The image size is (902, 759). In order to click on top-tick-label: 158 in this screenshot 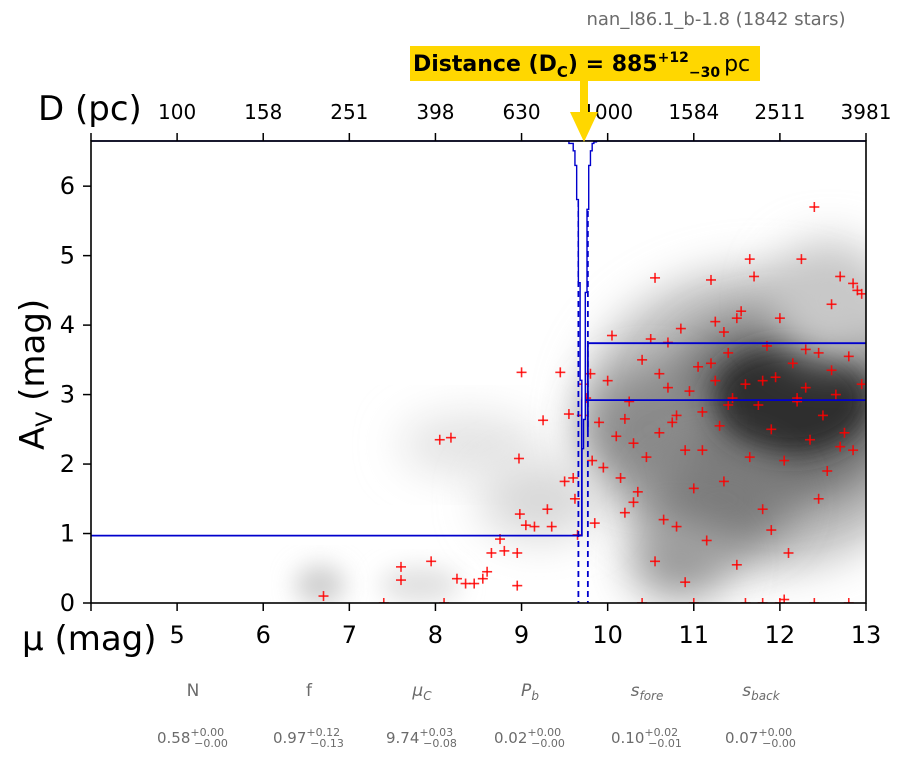, I will do `click(263, 112)`.